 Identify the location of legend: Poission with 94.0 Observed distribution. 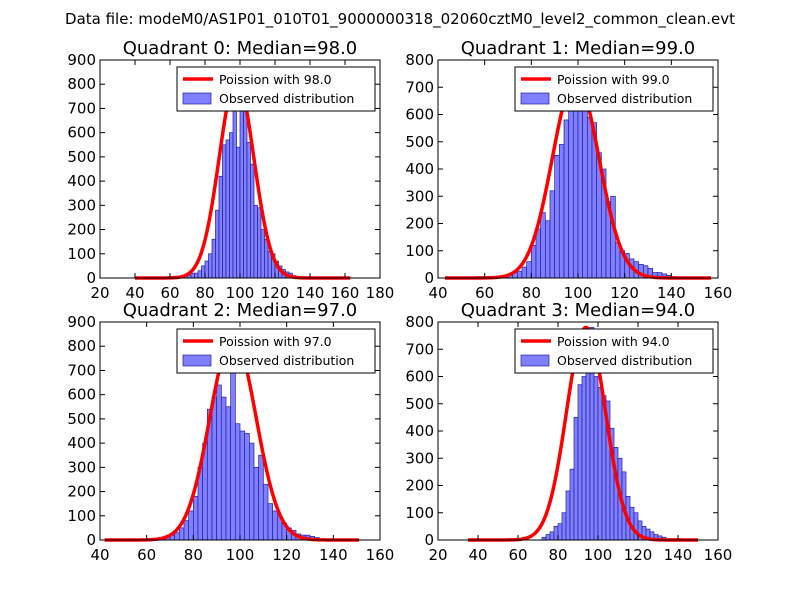
(614, 351).